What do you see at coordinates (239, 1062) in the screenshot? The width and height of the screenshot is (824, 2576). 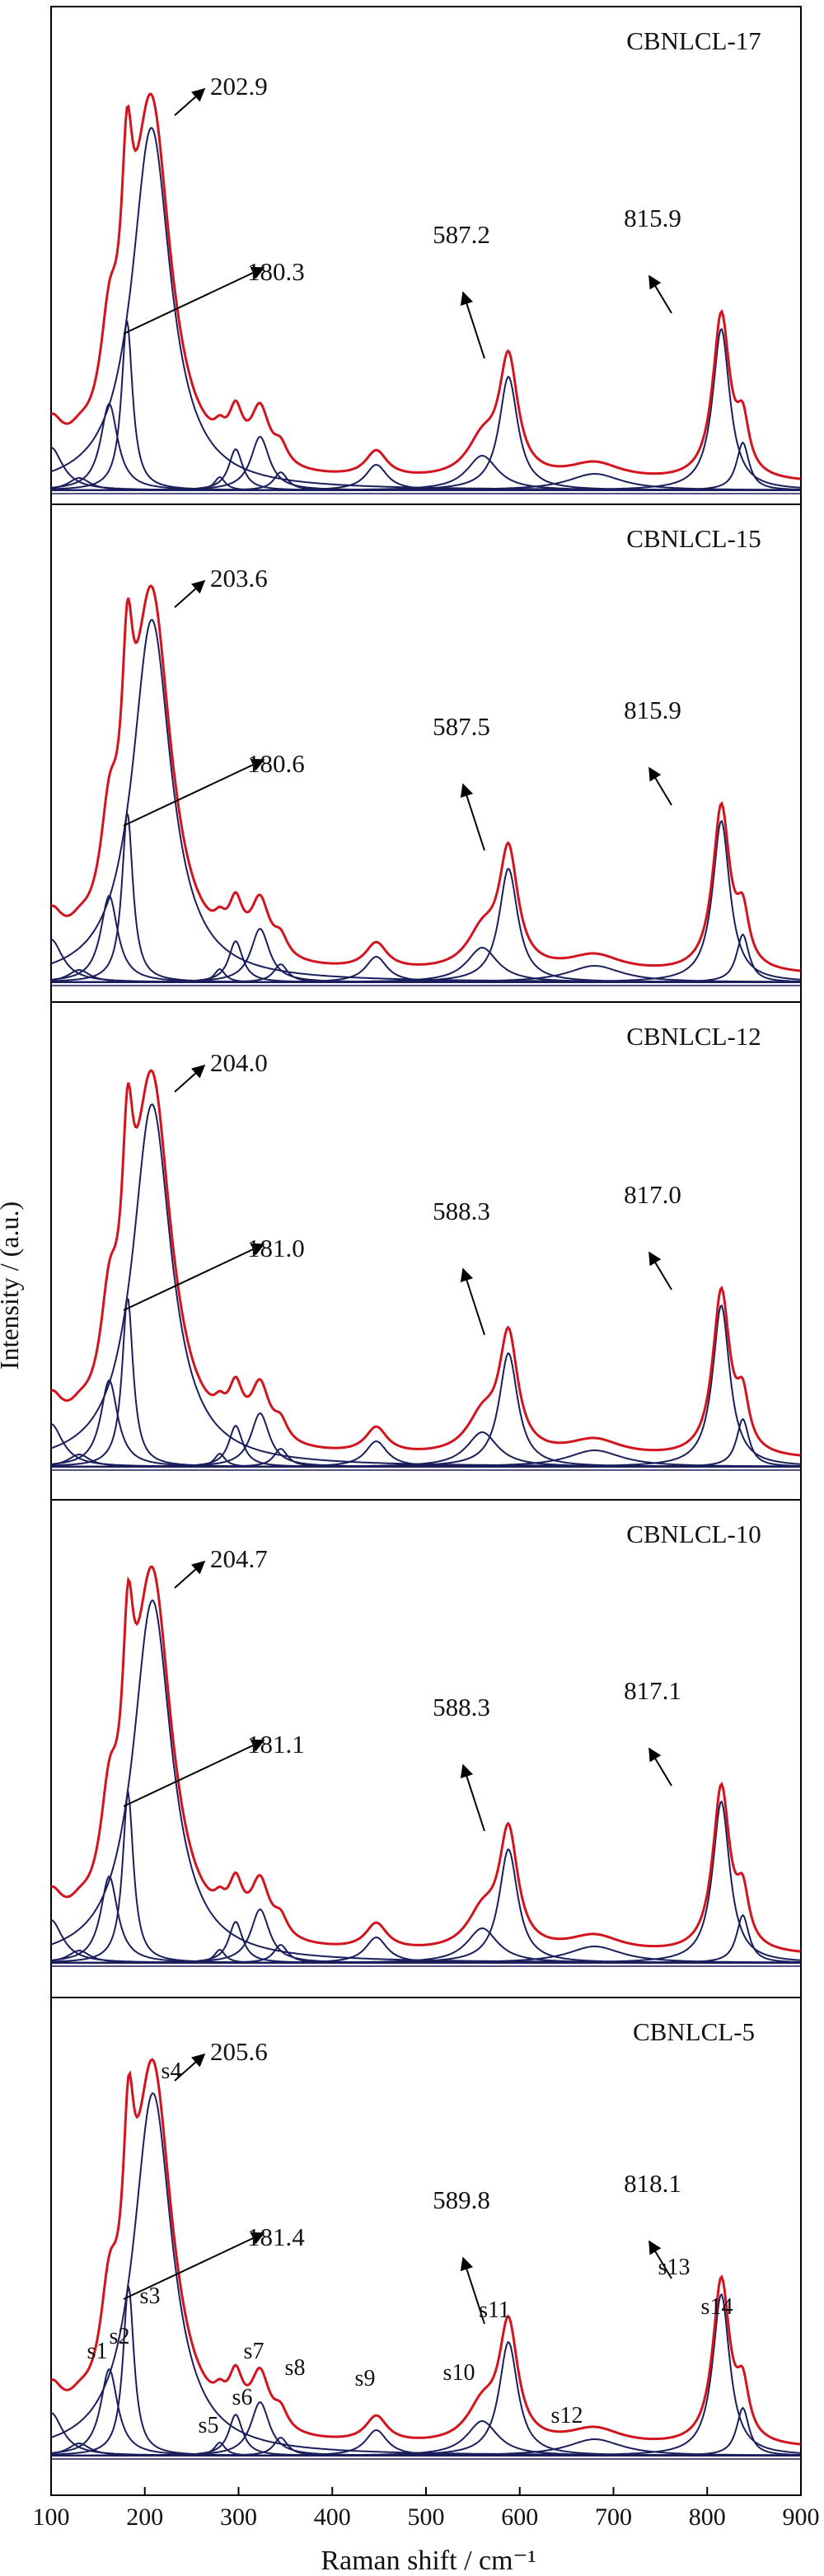 I see `peak-label: 204.0` at bounding box center [239, 1062].